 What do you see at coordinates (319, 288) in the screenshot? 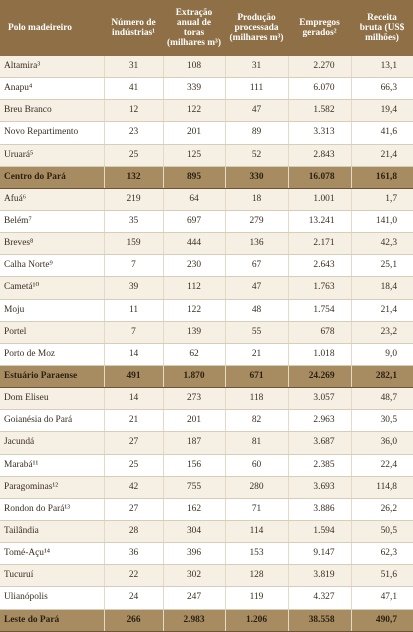
I see `cell-empregos: 1.763` at bounding box center [319, 288].